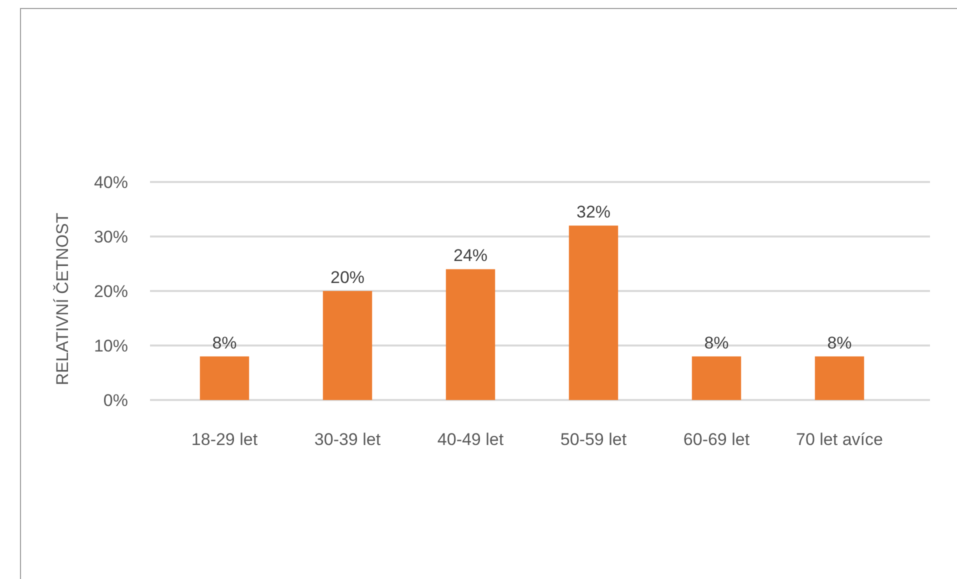 The height and width of the screenshot is (579, 957). I want to click on data-label: 24%, so click(470, 256).